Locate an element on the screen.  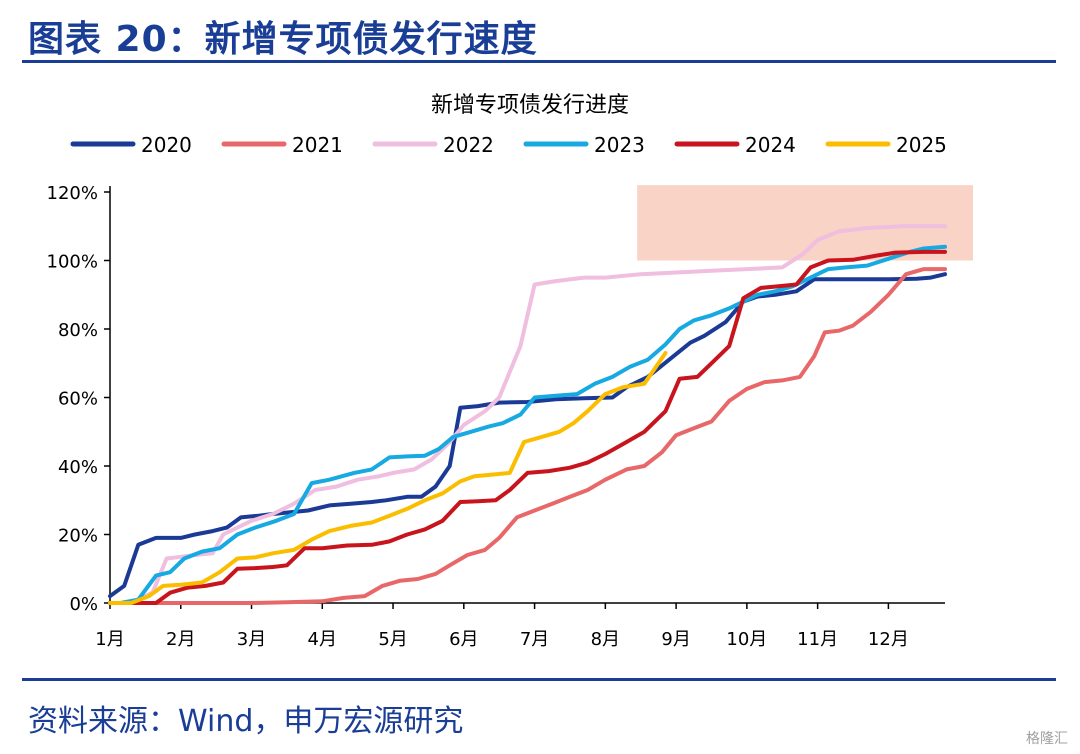
y-tick-label: 60% is located at coordinates (78, 399).